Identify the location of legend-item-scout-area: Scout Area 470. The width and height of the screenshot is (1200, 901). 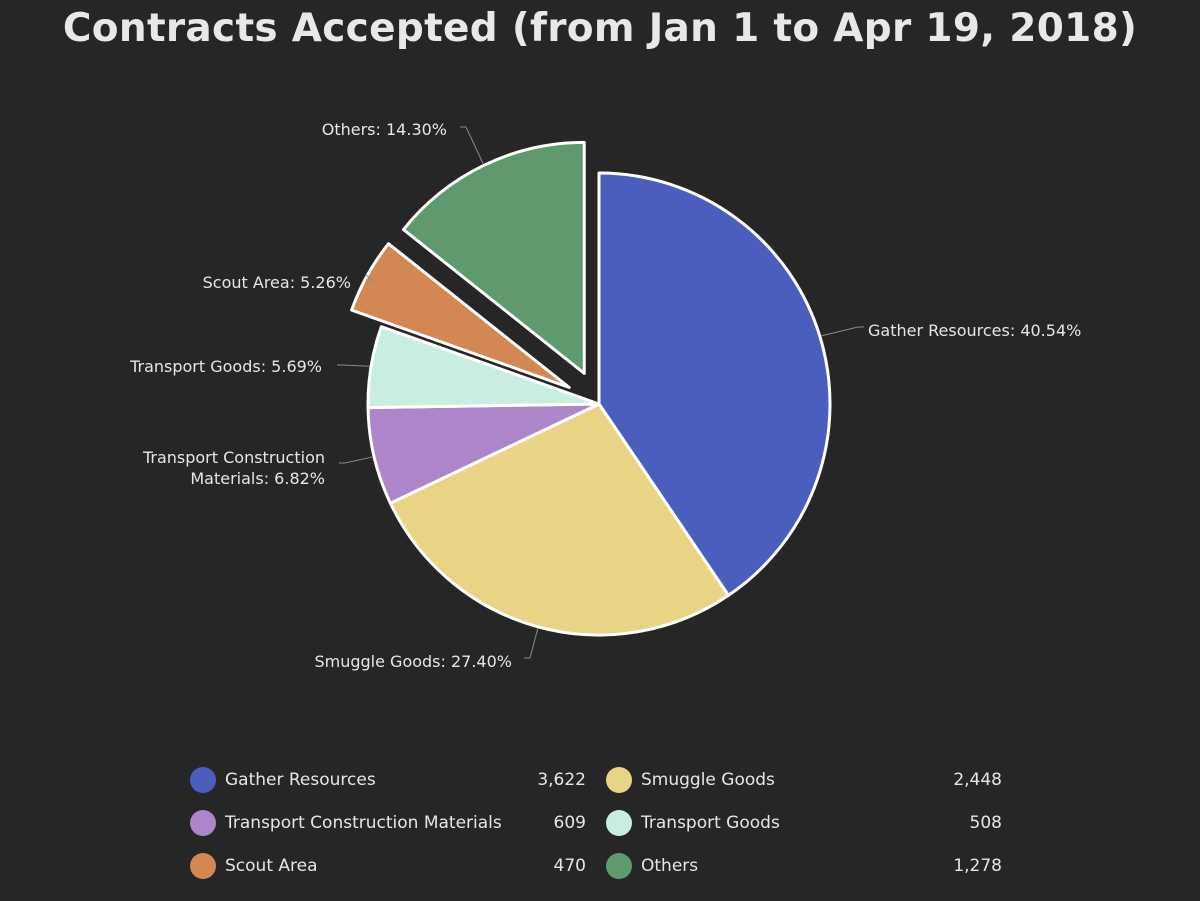
(390, 865).